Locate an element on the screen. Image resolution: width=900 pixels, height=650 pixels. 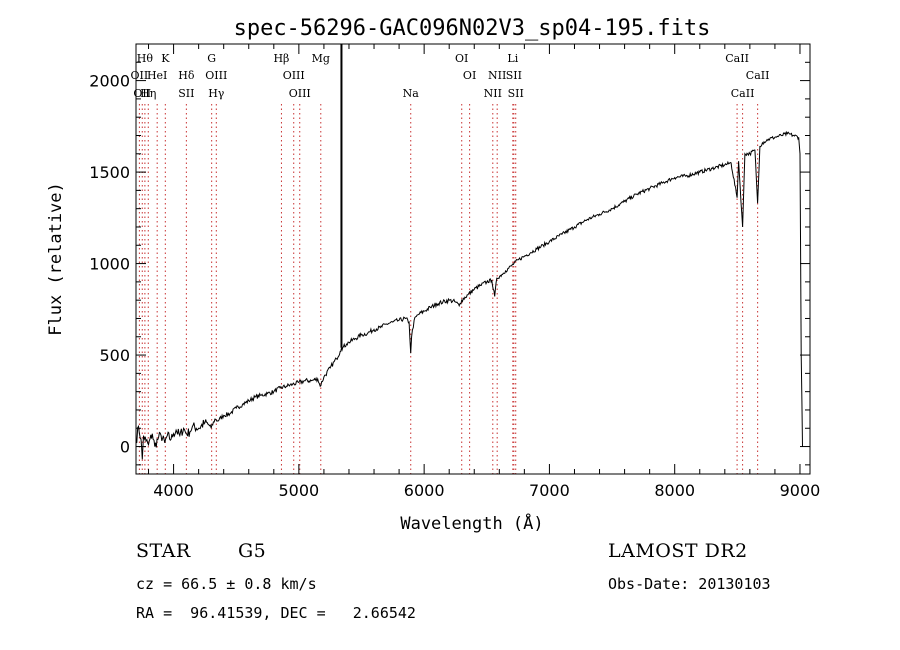
coordinates: RA = 96.41539, DEC = 2.66542 is located at coordinates (276, 613).